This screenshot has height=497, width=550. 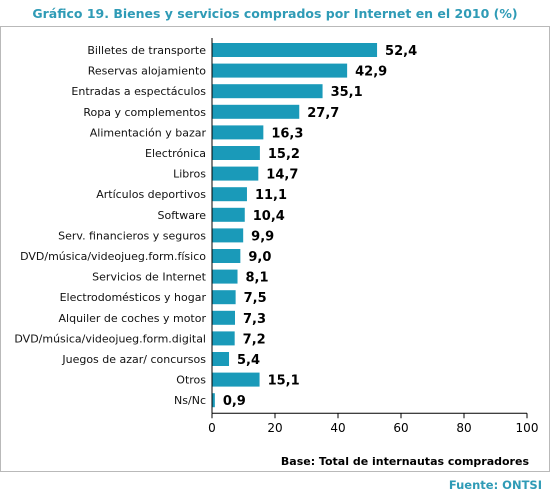 I want to click on value-label: 5,4, so click(x=248, y=360).